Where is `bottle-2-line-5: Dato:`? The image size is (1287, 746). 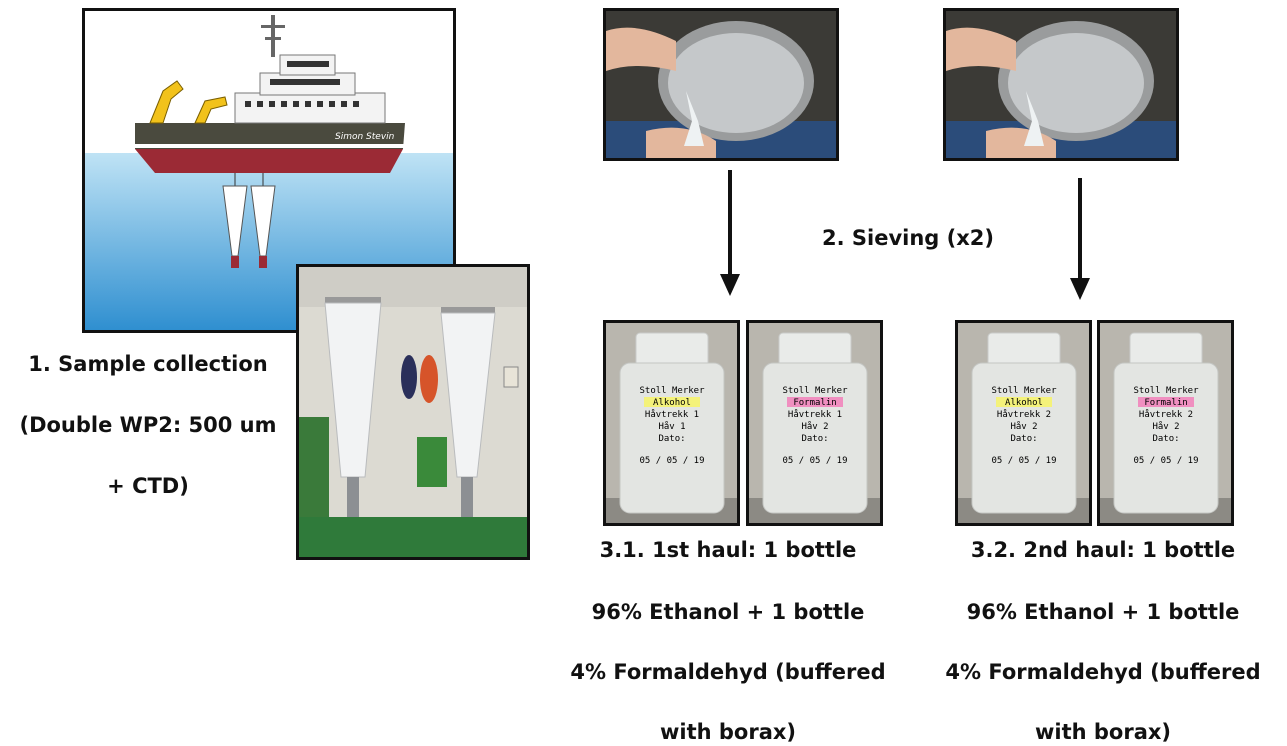 bottle-2-line-5: Dato: is located at coordinates (814, 439).